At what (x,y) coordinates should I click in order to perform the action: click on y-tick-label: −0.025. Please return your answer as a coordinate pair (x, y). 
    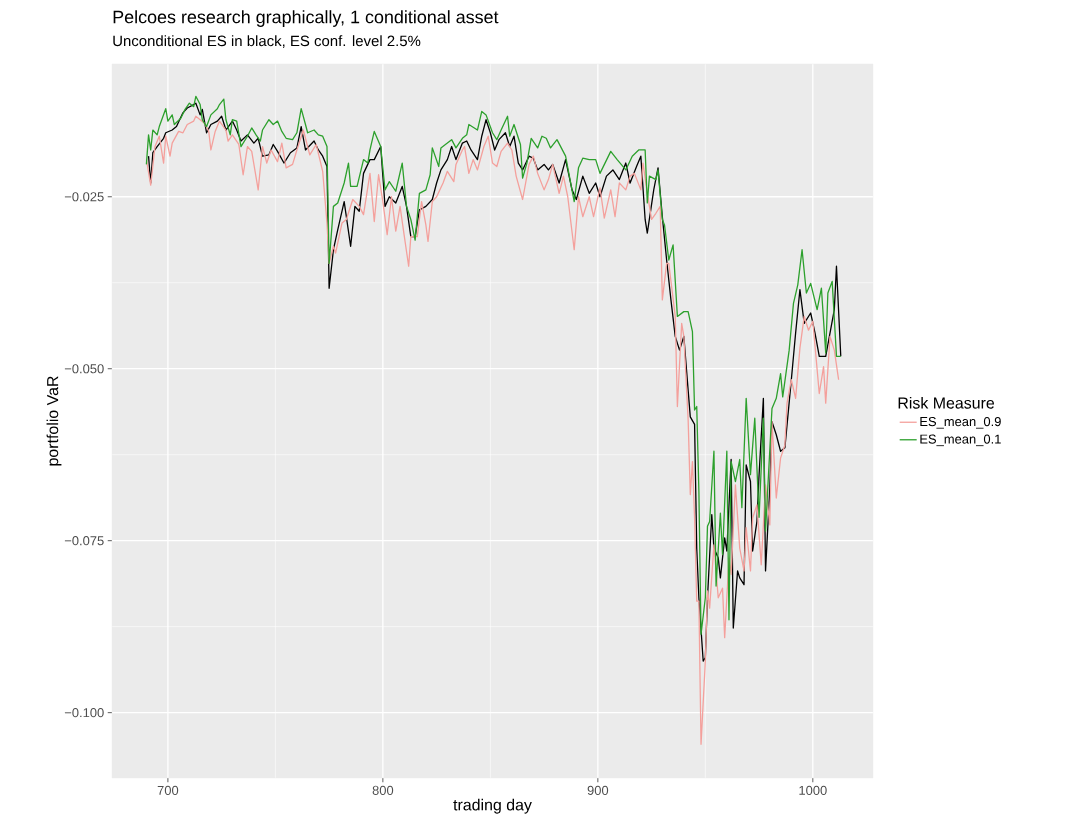
    Looking at the image, I should click on (84, 197).